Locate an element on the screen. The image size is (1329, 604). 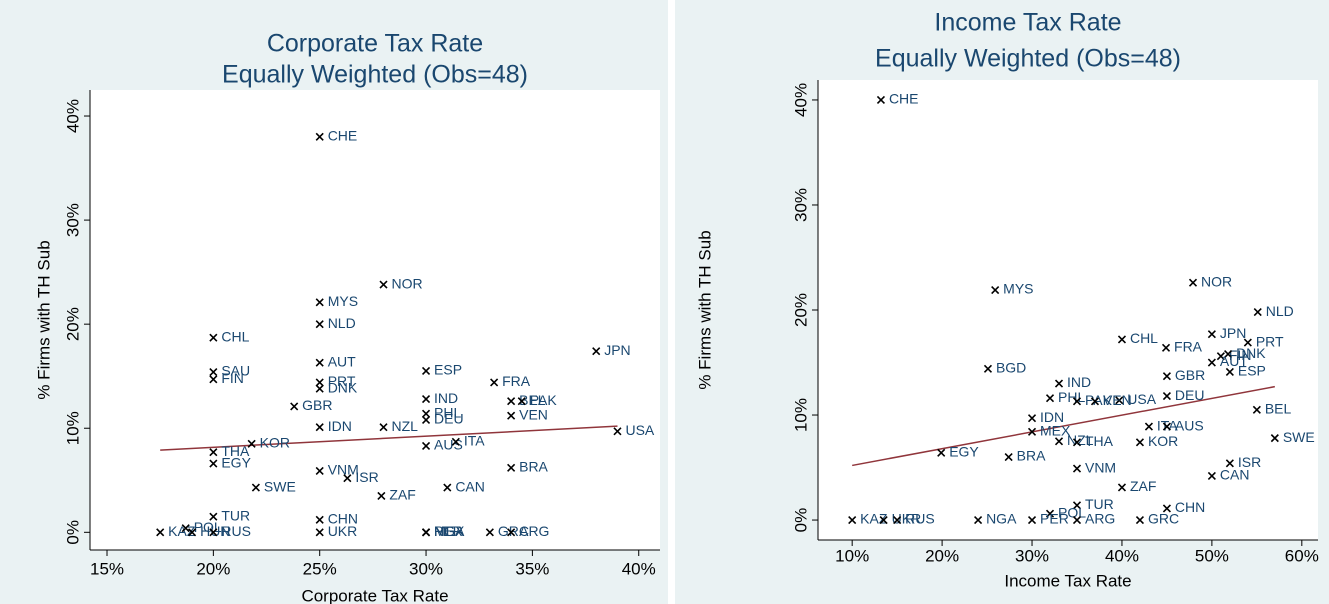
point-label: ESP is located at coordinates (448, 370).